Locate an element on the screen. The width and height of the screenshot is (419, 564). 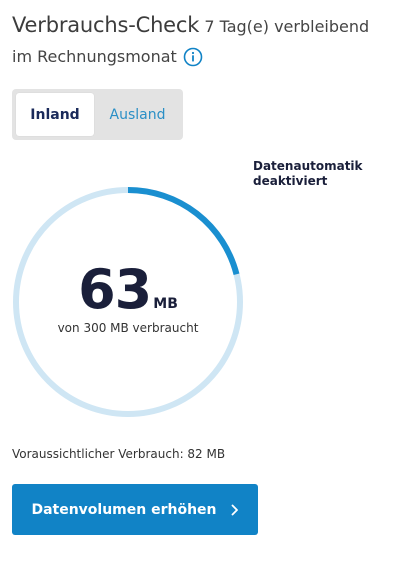
tab-ausland: Ausland is located at coordinates (137, 114).